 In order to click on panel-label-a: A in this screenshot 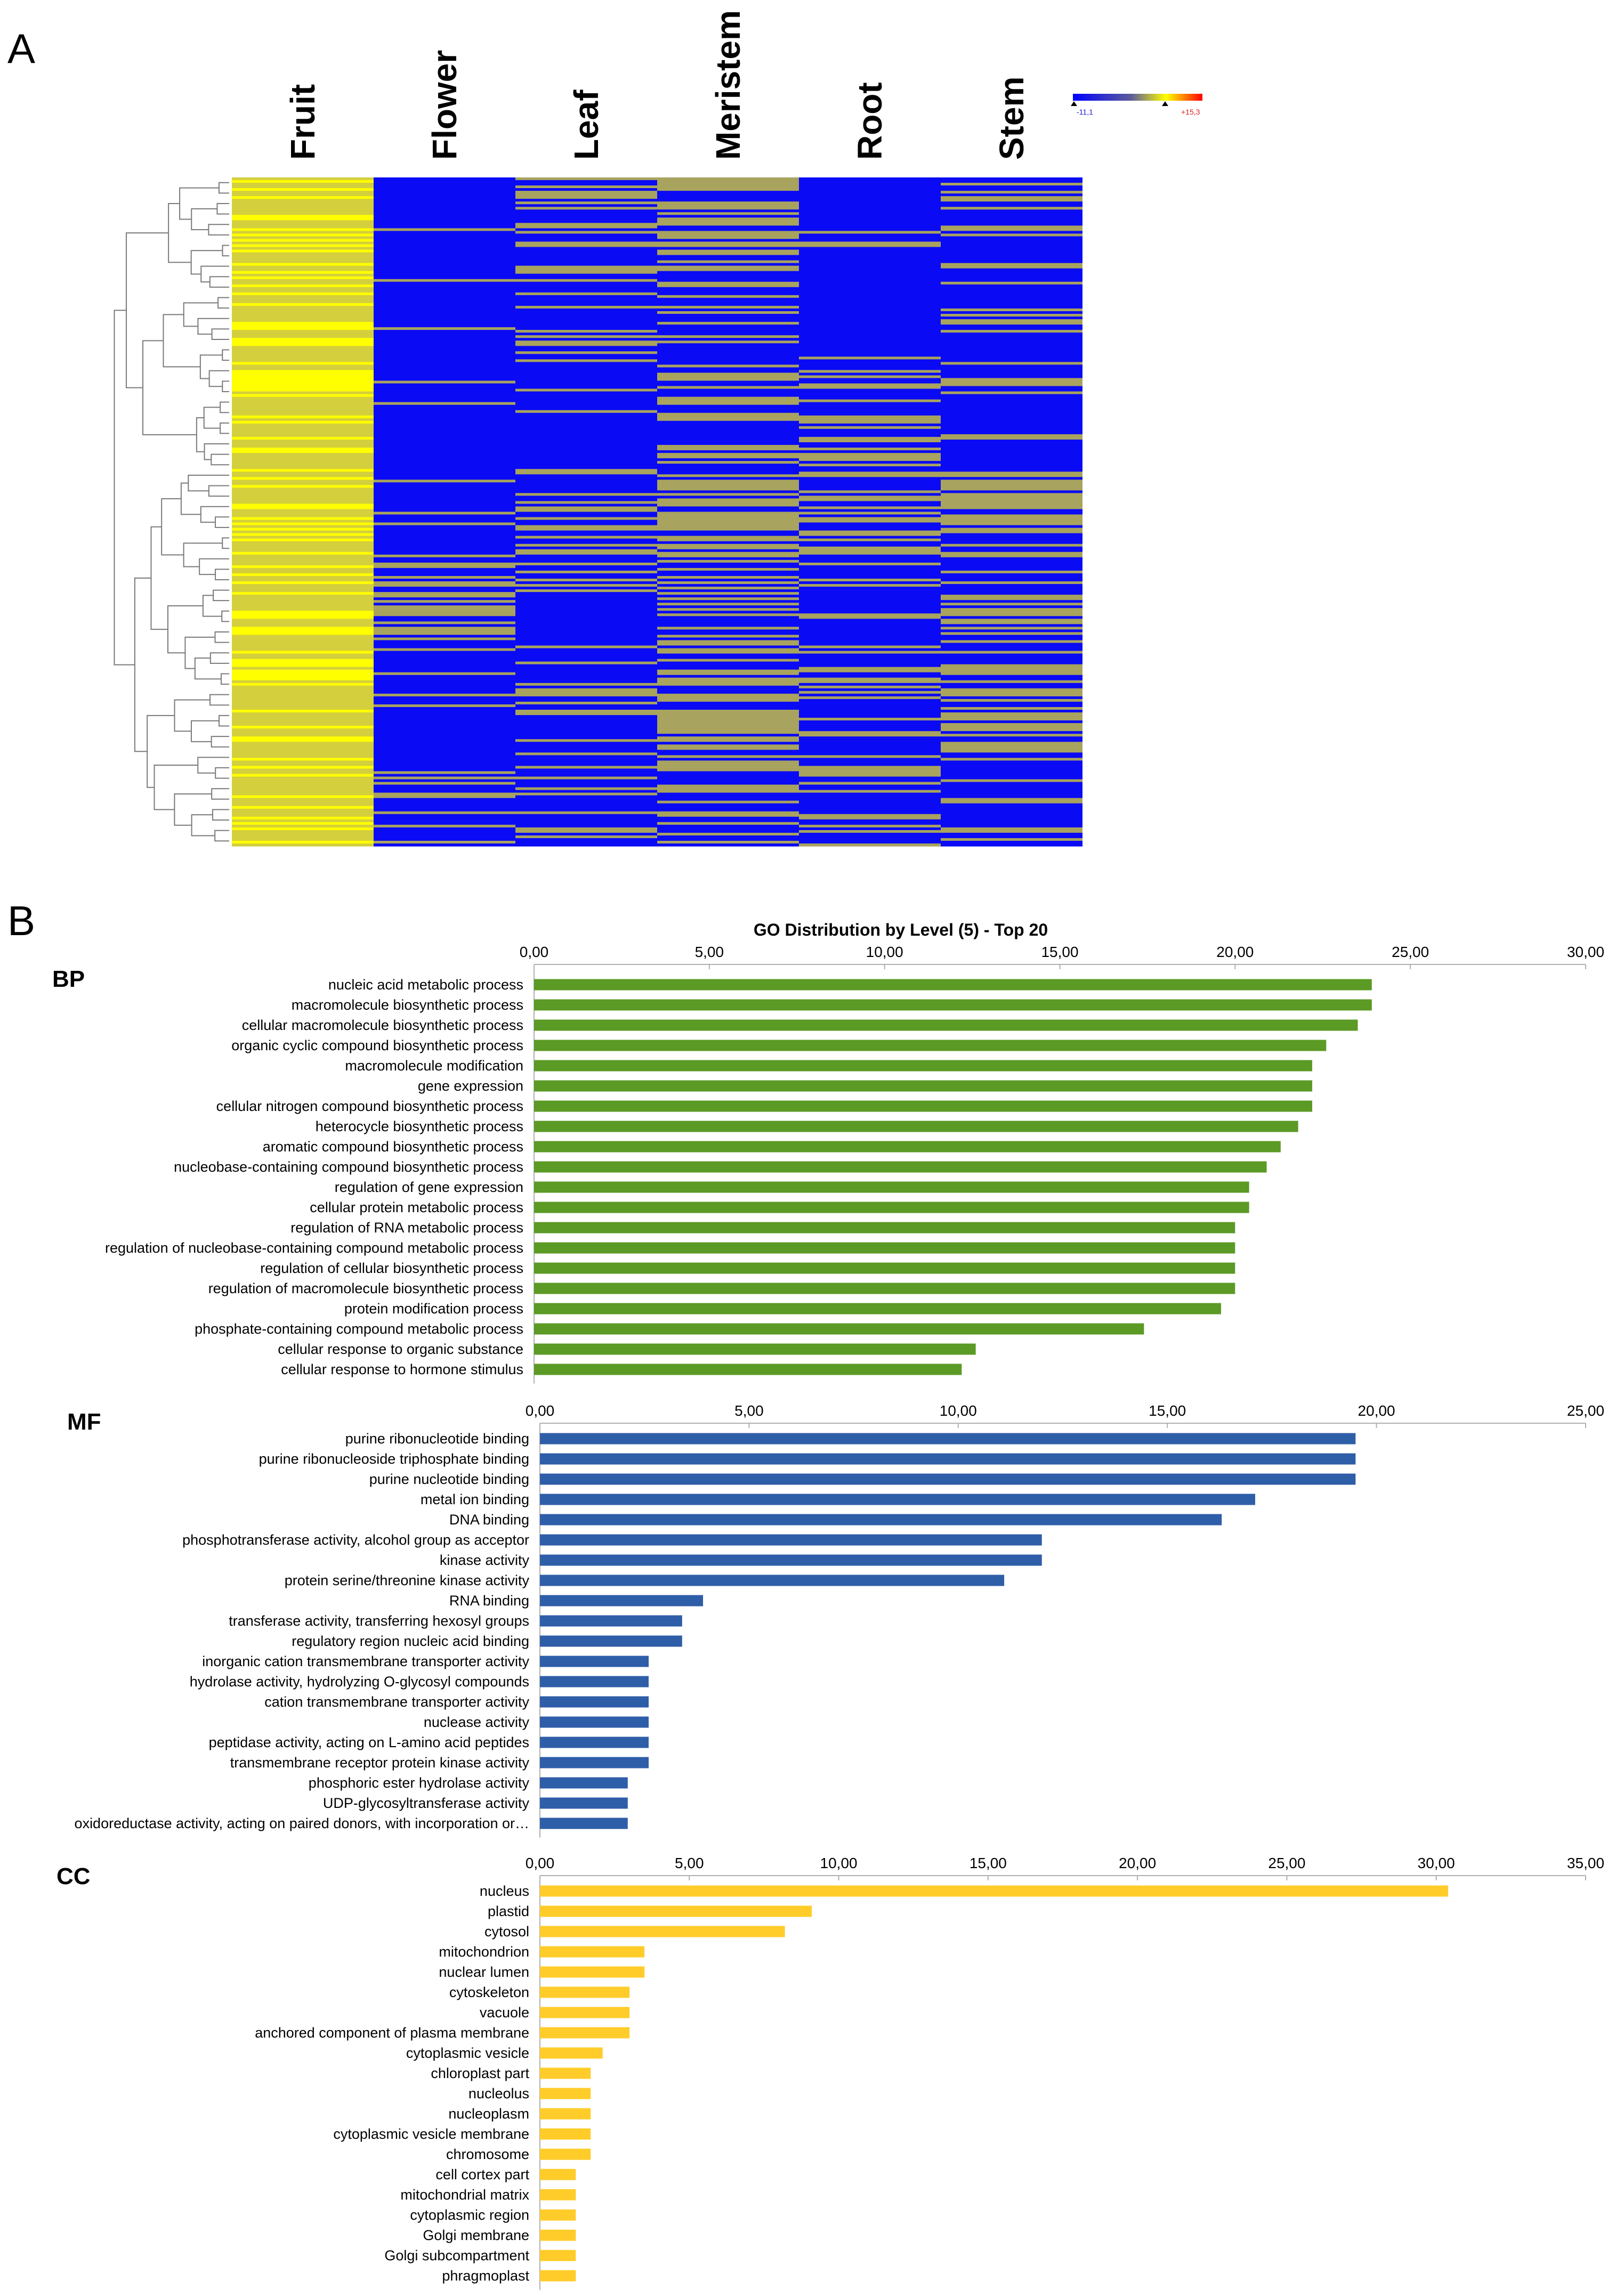, I will do `click(21, 48)`.